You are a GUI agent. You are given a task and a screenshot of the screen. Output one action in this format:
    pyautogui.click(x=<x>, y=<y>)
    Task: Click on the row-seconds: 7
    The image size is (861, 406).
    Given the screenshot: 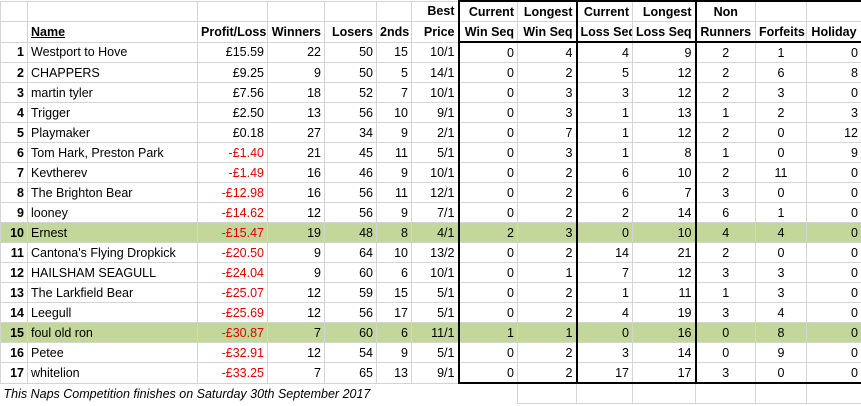 What is the action you would take?
    pyautogui.click(x=394, y=92)
    